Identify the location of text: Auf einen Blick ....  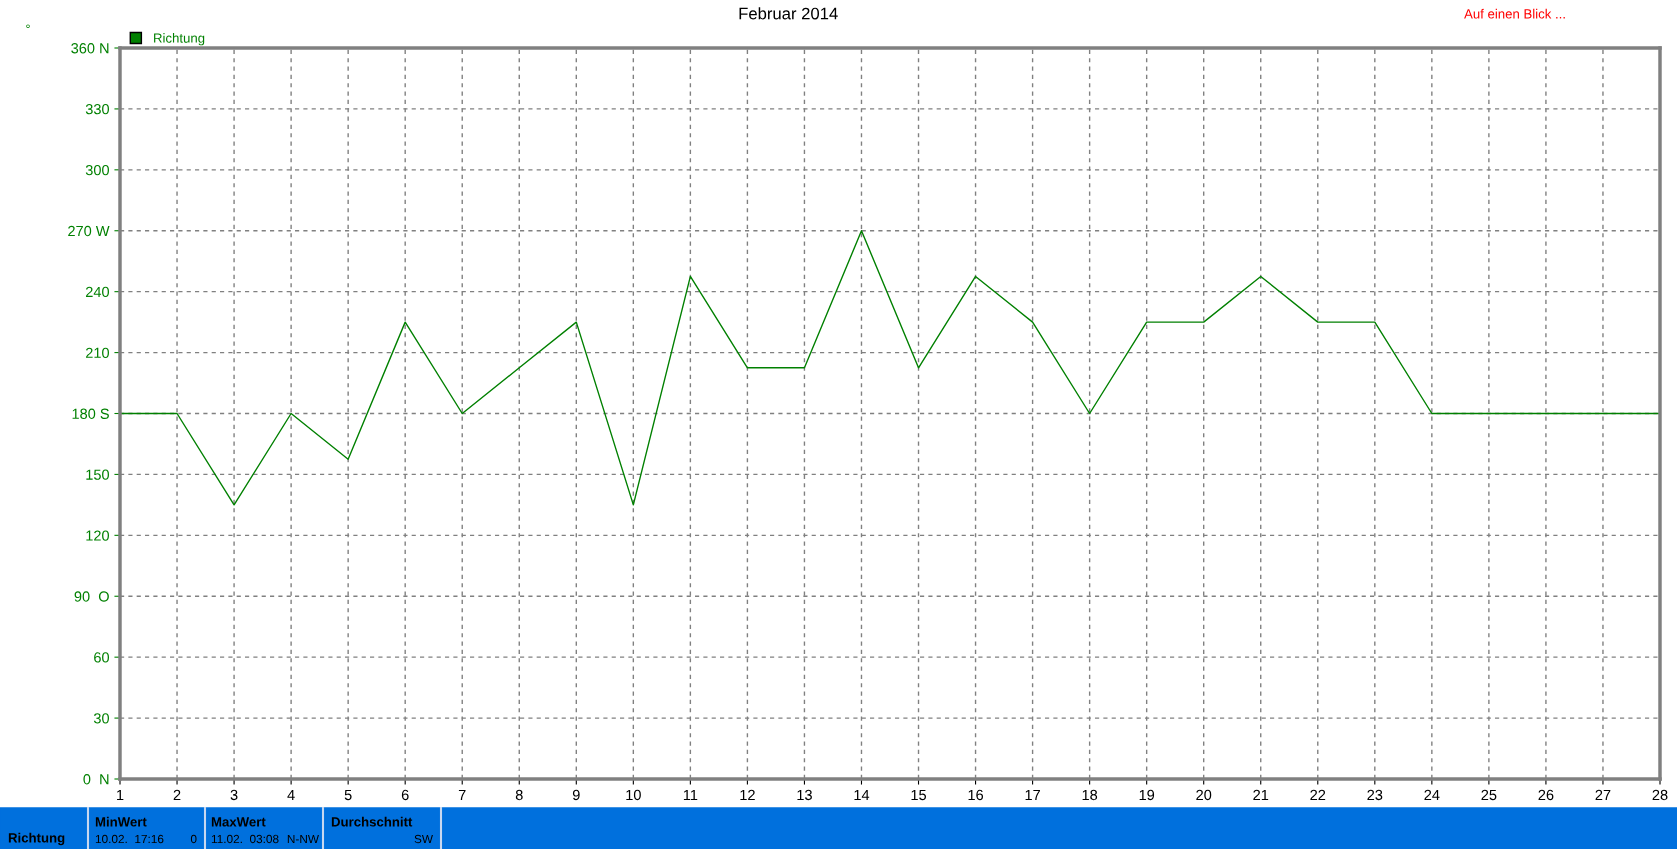
(1514, 13).